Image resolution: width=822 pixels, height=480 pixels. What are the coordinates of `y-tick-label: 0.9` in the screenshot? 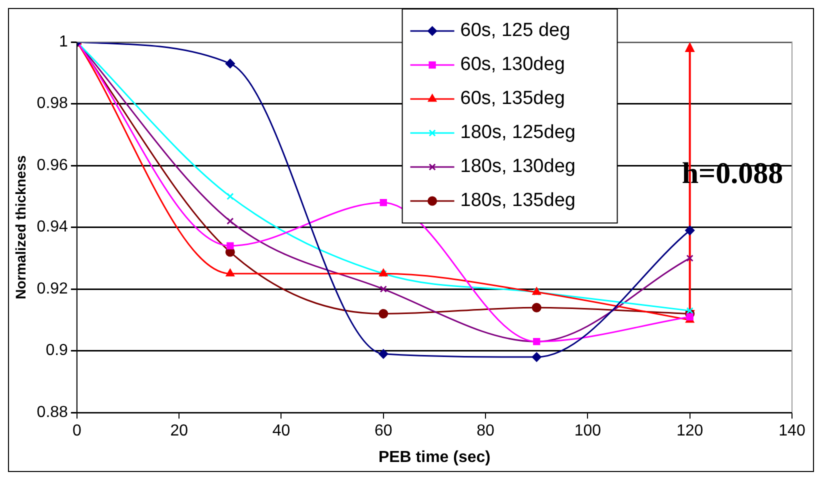 It's located at (57, 351).